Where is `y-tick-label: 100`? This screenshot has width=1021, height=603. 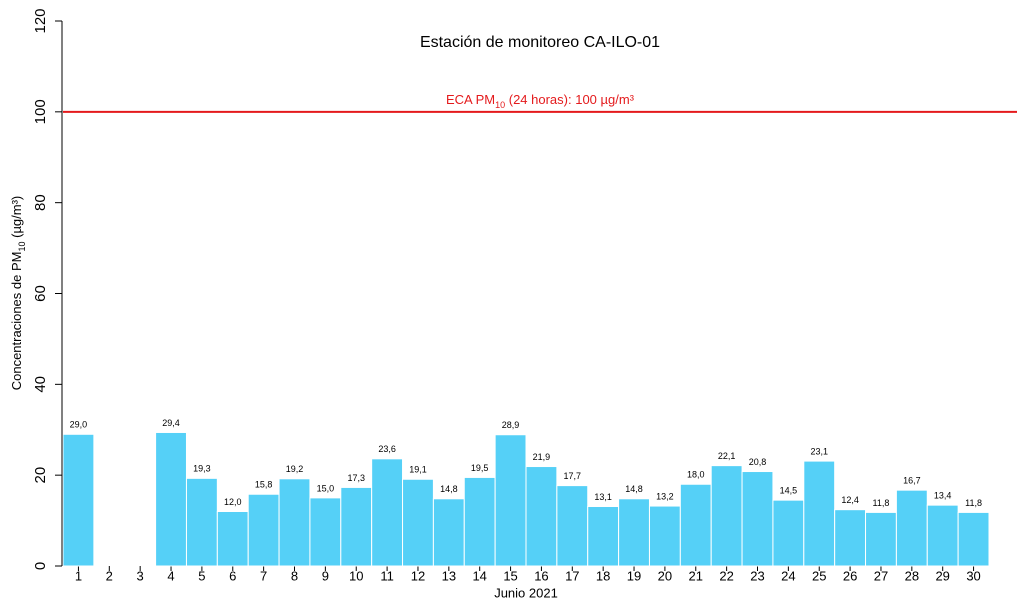 y-tick-label: 100 is located at coordinates (40, 111).